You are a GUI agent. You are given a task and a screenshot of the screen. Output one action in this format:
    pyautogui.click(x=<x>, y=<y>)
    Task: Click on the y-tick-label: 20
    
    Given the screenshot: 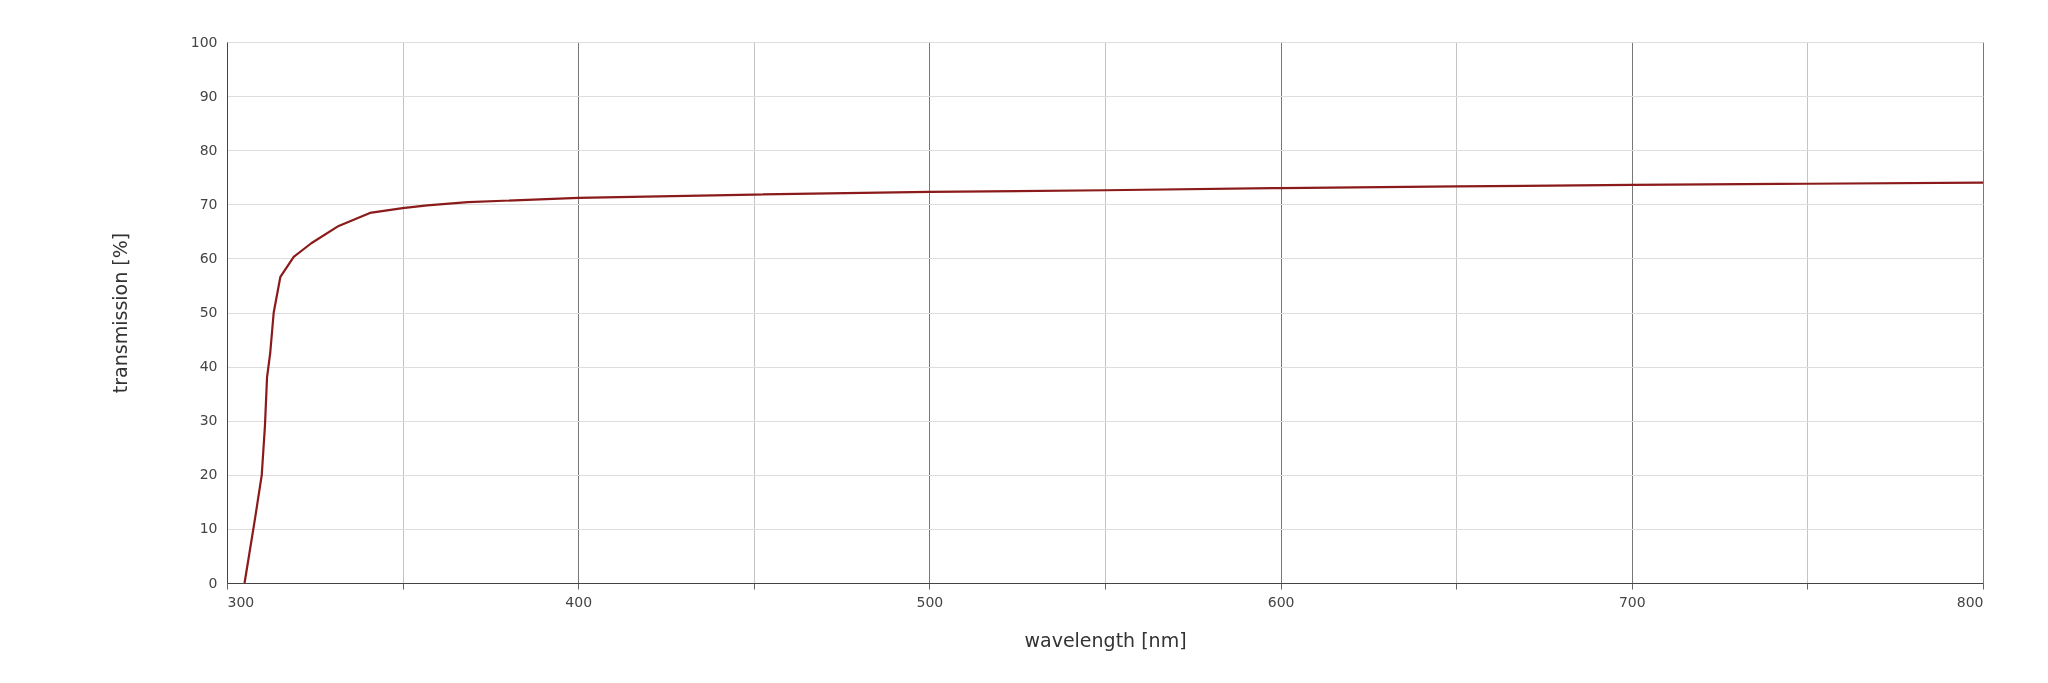 What is the action you would take?
    pyautogui.click(x=208, y=474)
    